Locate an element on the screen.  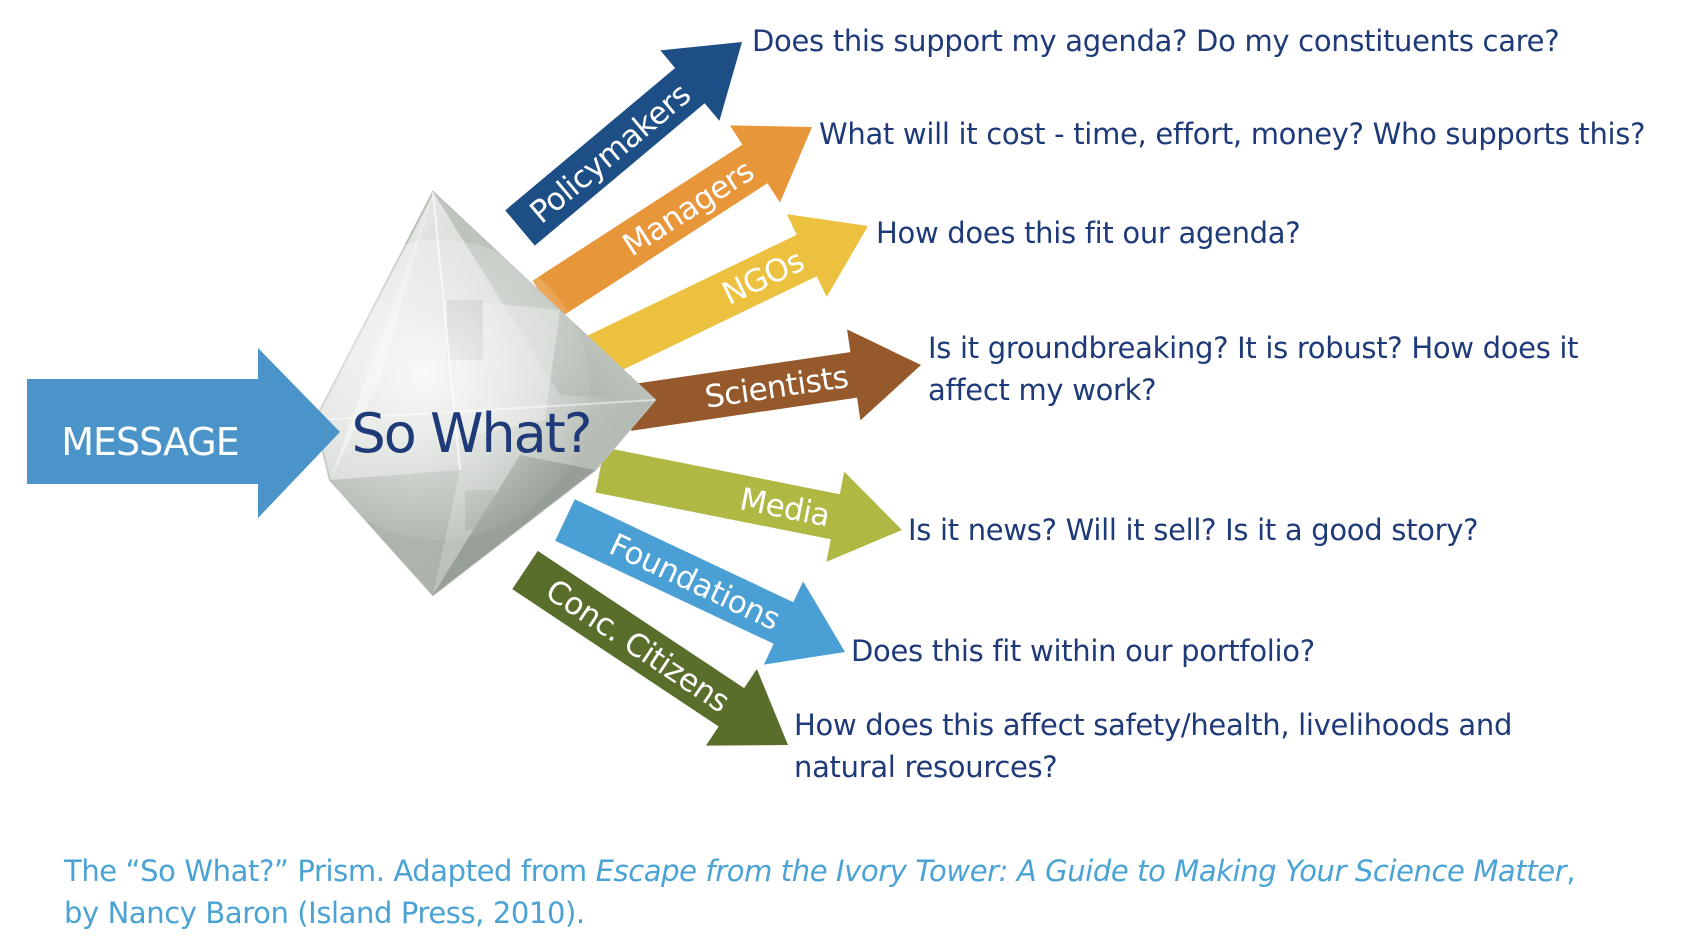
arrow-shape-managers is located at coordinates (672, 222).